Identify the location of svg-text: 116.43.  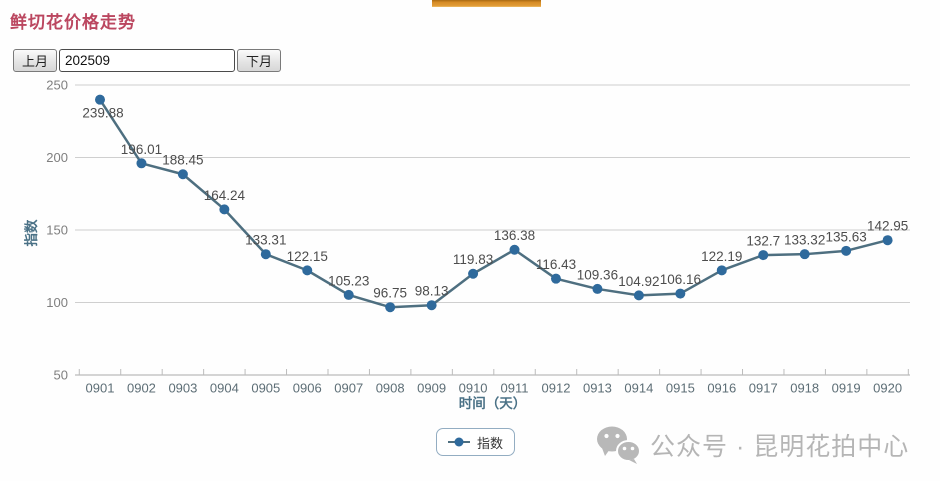
(556, 264).